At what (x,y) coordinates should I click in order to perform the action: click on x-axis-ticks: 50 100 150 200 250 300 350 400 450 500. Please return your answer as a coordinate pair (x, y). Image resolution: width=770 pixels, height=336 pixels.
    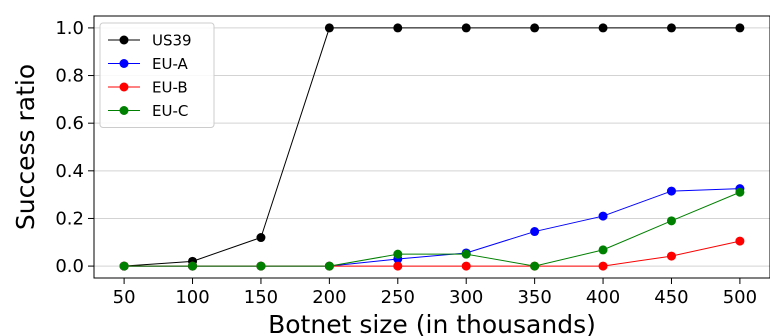
    Looking at the image, I should click on (435, 293).